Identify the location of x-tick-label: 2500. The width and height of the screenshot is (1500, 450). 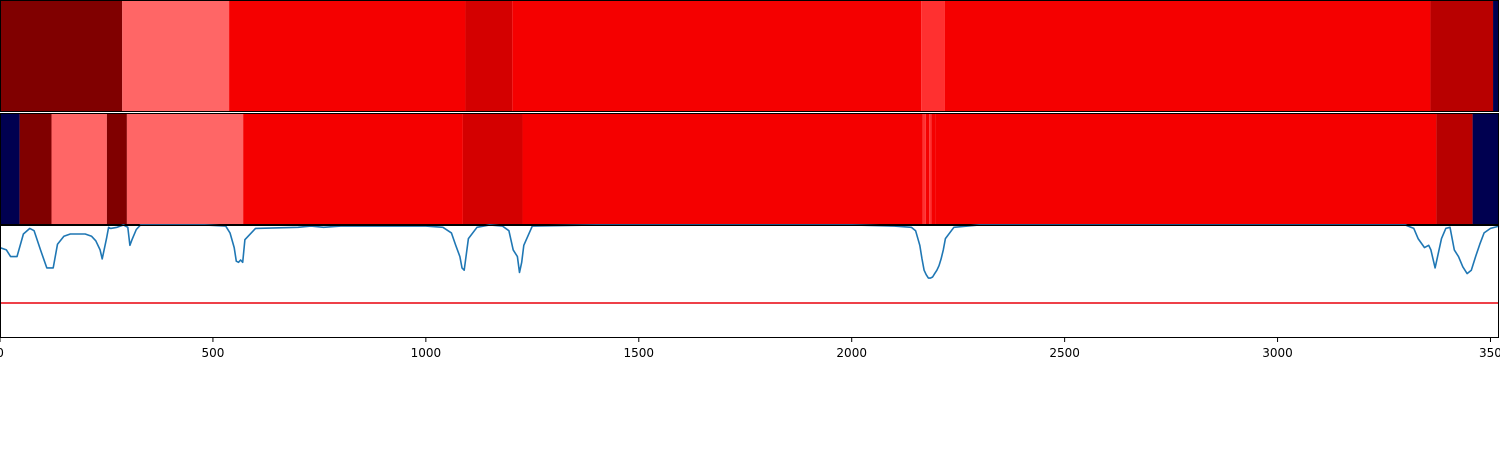
(1064, 353).